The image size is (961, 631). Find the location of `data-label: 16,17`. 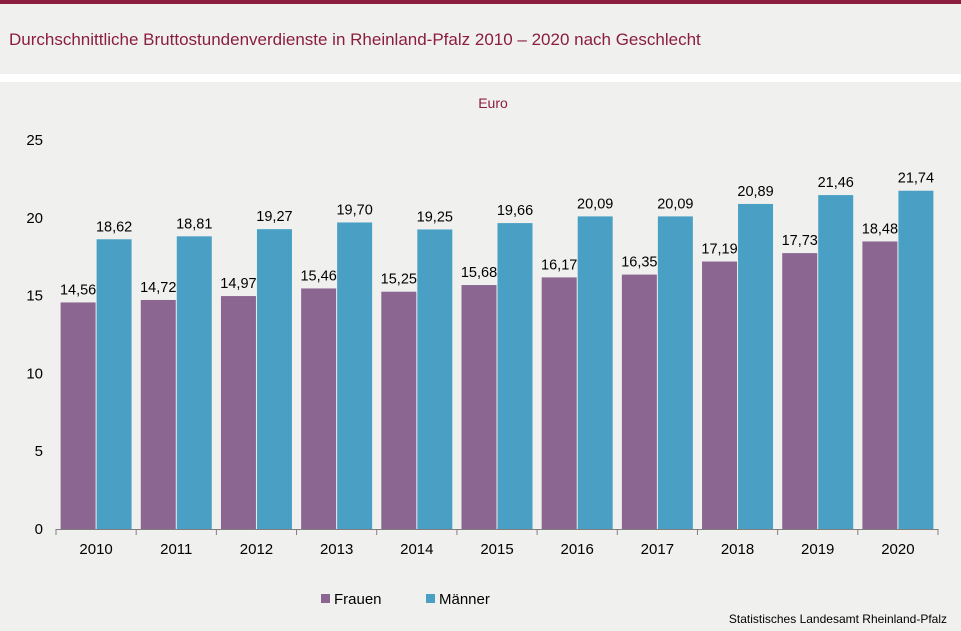

data-label: 16,17 is located at coordinates (559, 265).